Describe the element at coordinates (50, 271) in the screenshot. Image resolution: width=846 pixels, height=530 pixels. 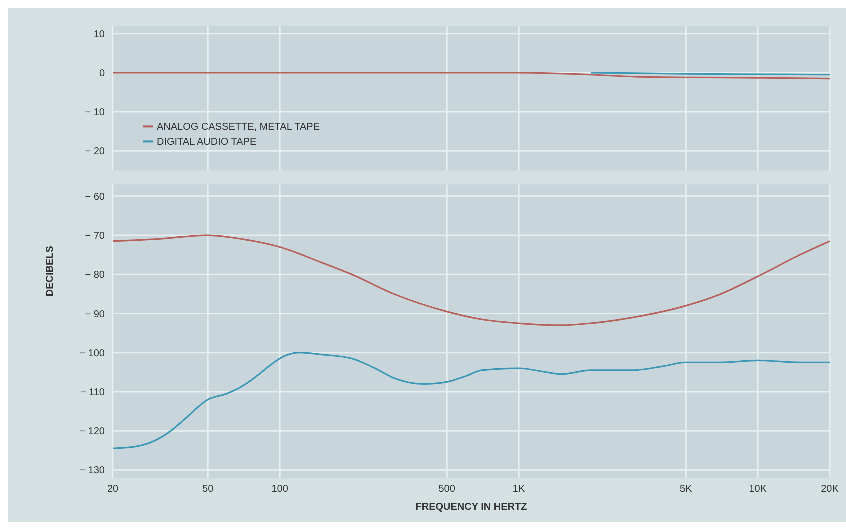
I see `y-axis-title: DECIBELS` at that location.